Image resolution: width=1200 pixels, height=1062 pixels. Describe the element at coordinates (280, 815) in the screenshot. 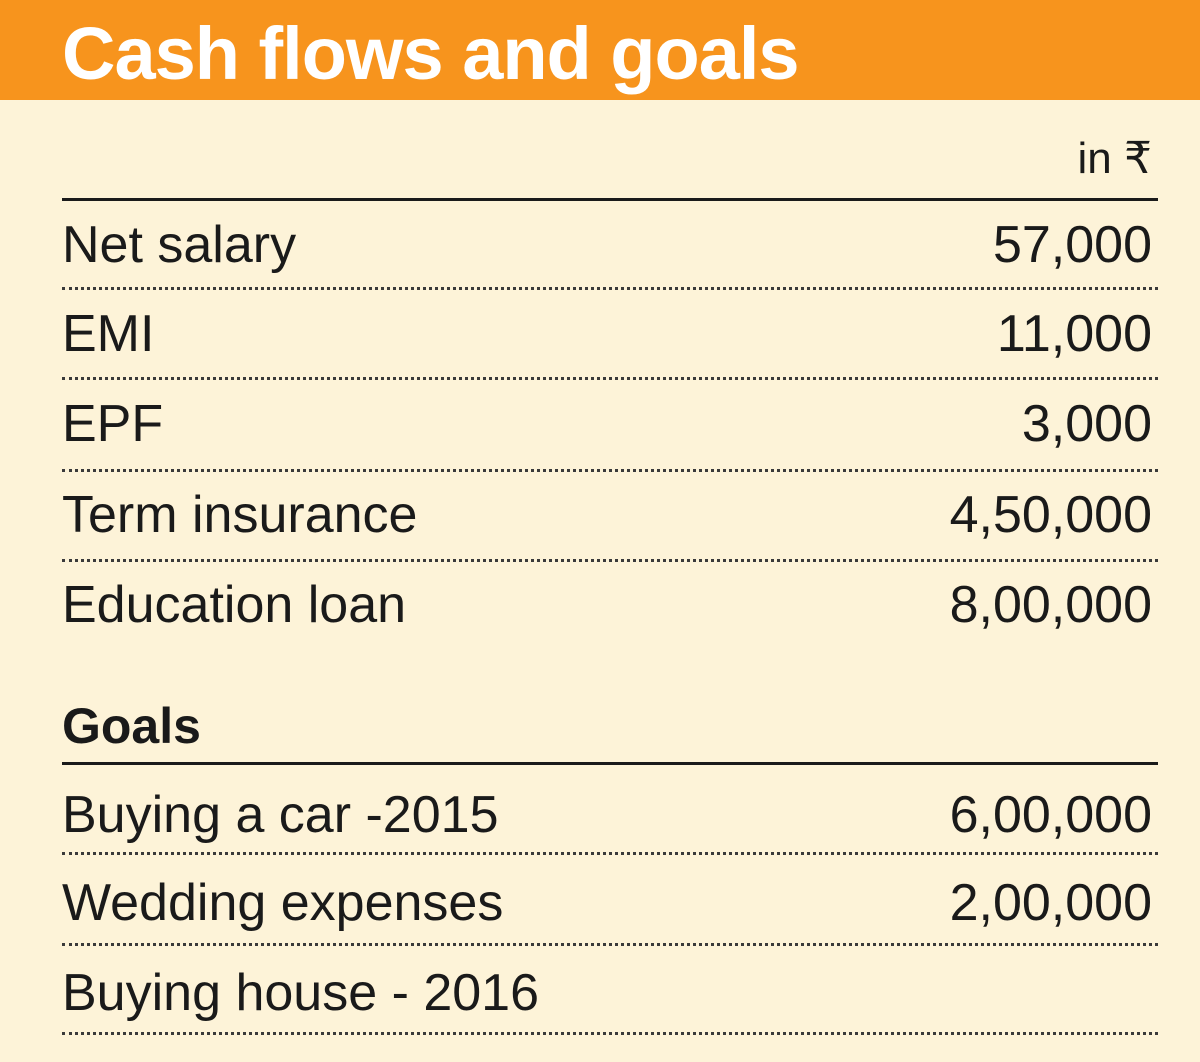

I see `row-label: Buying a car -2015` at that location.